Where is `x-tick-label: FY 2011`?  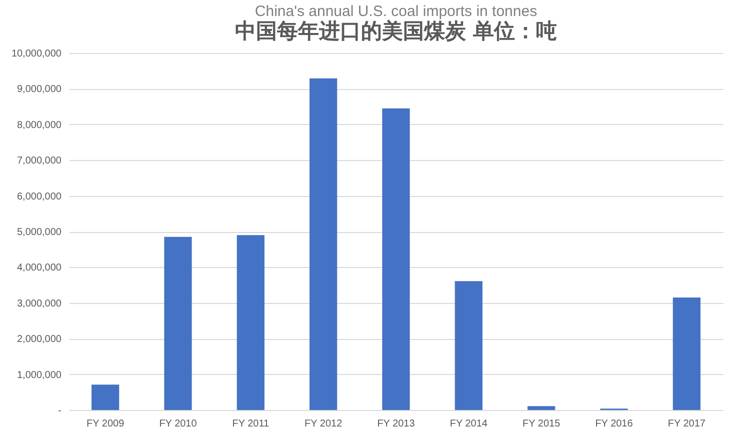
x-tick-label: FY 2011 is located at coordinates (251, 424).